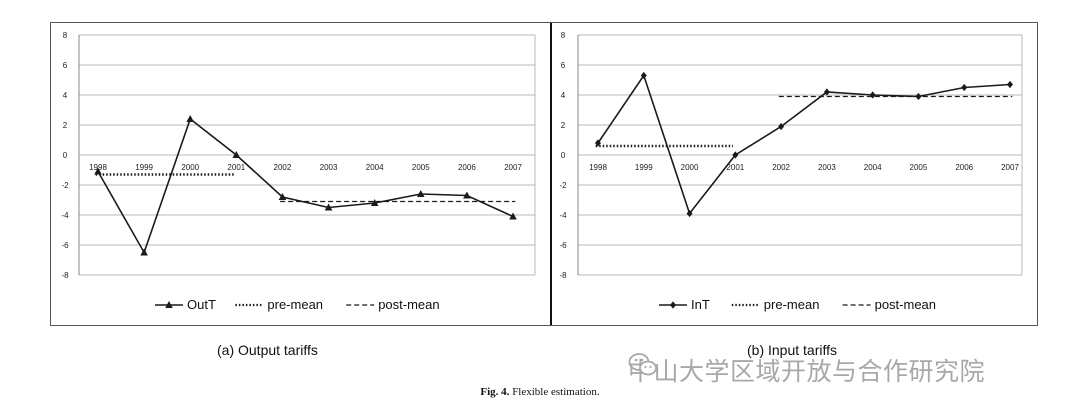  I want to click on watermark-text: 中山大学区域开放与合作研究院, so click(807, 372).